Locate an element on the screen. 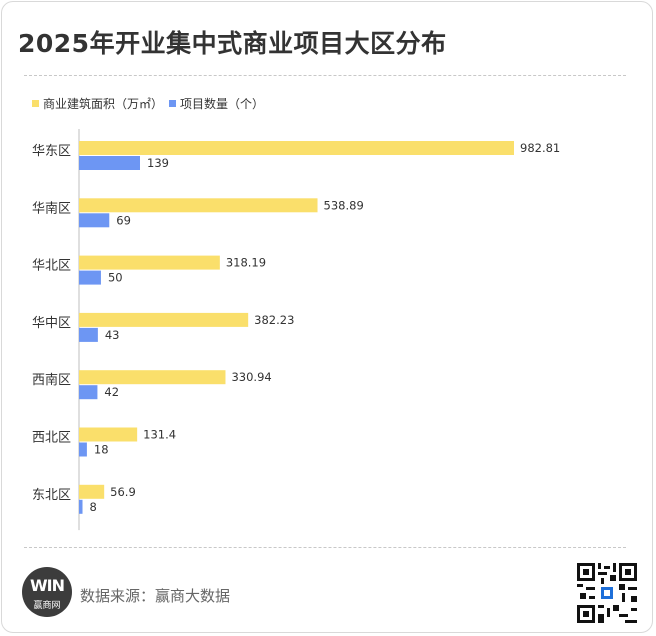 This screenshot has width=656, height=636. data-label-area: 56.9 is located at coordinates (123, 492).